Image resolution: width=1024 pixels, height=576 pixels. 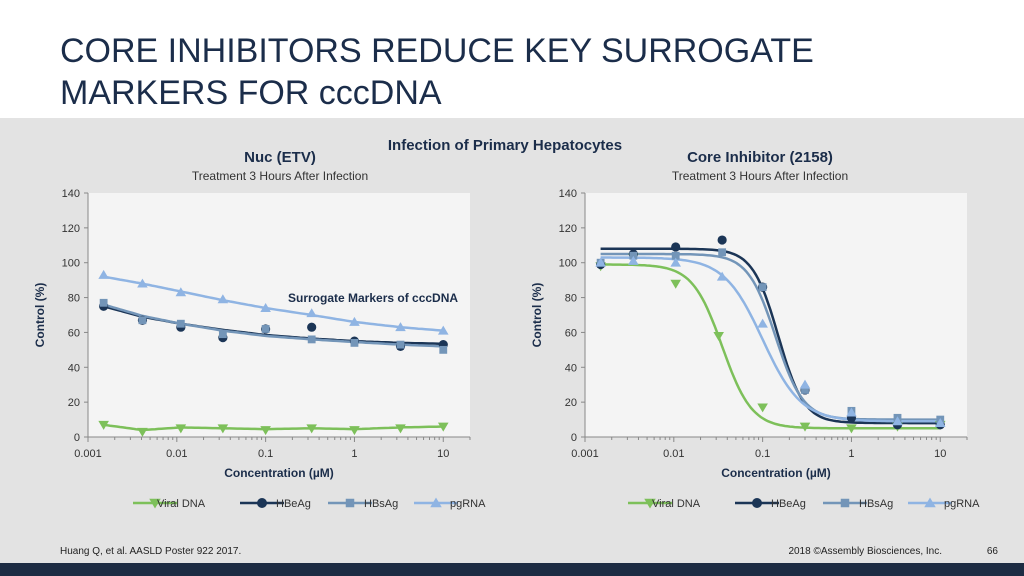 What do you see at coordinates (273, 325) in the screenshot?
I see `nuc-etv-hbsag-curve` at bounding box center [273, 325].